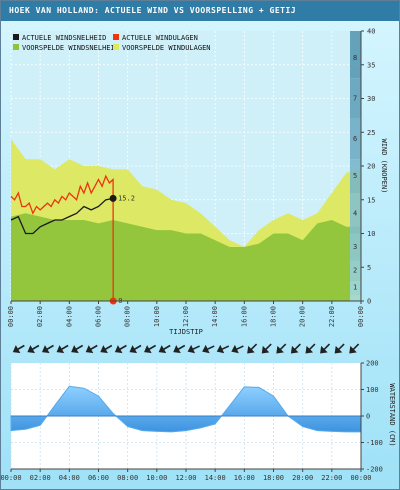 The image size is (400, 490). I want to click on wind-x-tick-label: 02:00, so click(40, 316).